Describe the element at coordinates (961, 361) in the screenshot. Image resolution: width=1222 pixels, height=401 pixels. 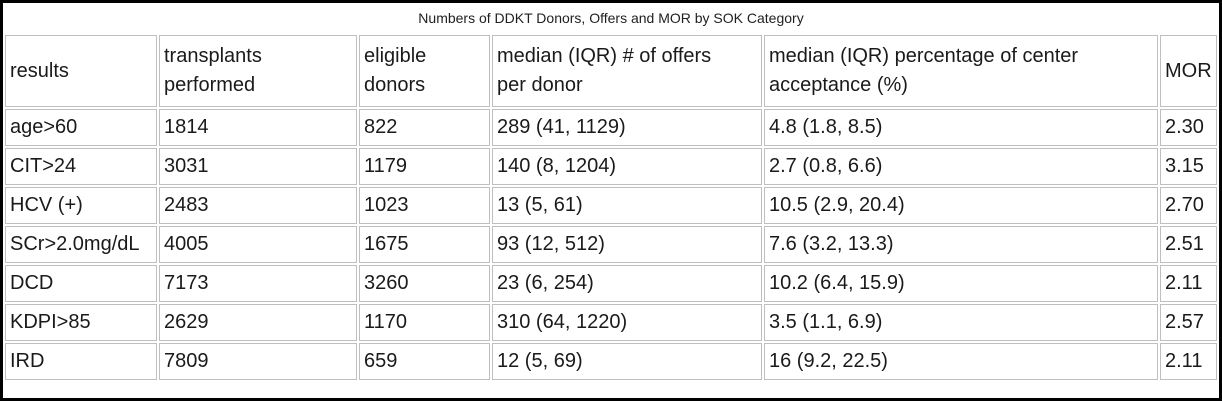
I see `table-cell: 16 (9.2, 22.5)` at that location.